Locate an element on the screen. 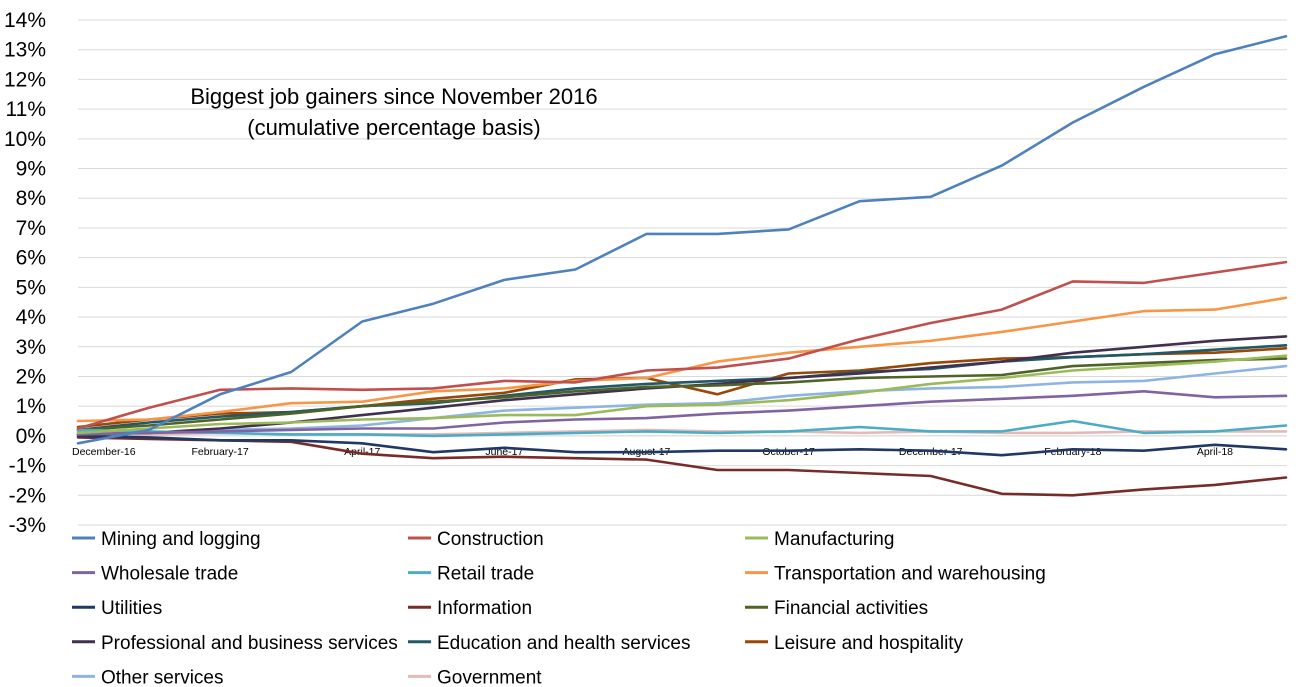 The height and width of the screenshot is (687, 1303). y-tick-label: 8% is located at coordinates (31, 198).